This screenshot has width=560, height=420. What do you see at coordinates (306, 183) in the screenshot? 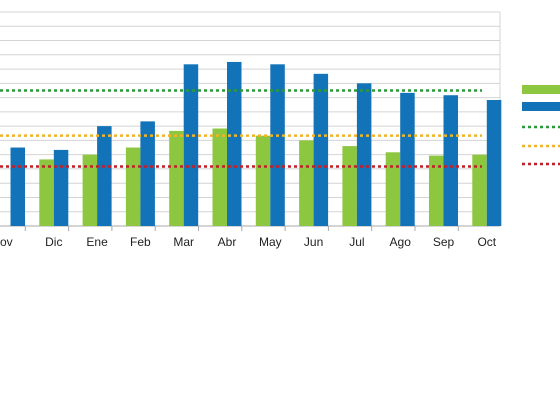
I see `bar-series-1-Jun` at bounding box center [306, 183].